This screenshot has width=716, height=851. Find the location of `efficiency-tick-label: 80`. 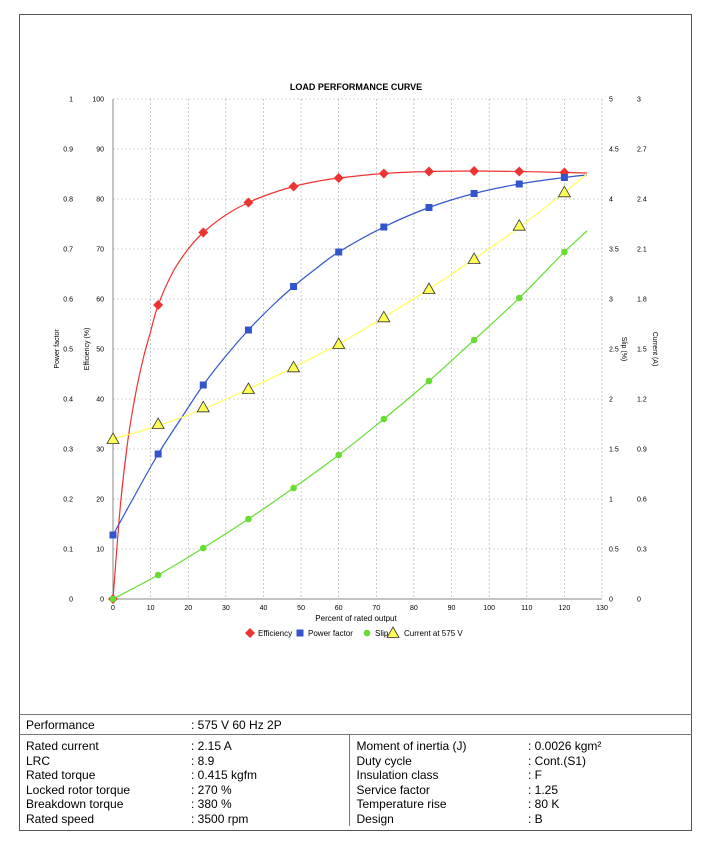

efficiency-tick-label: 80 is located at coordinates (100, 200).